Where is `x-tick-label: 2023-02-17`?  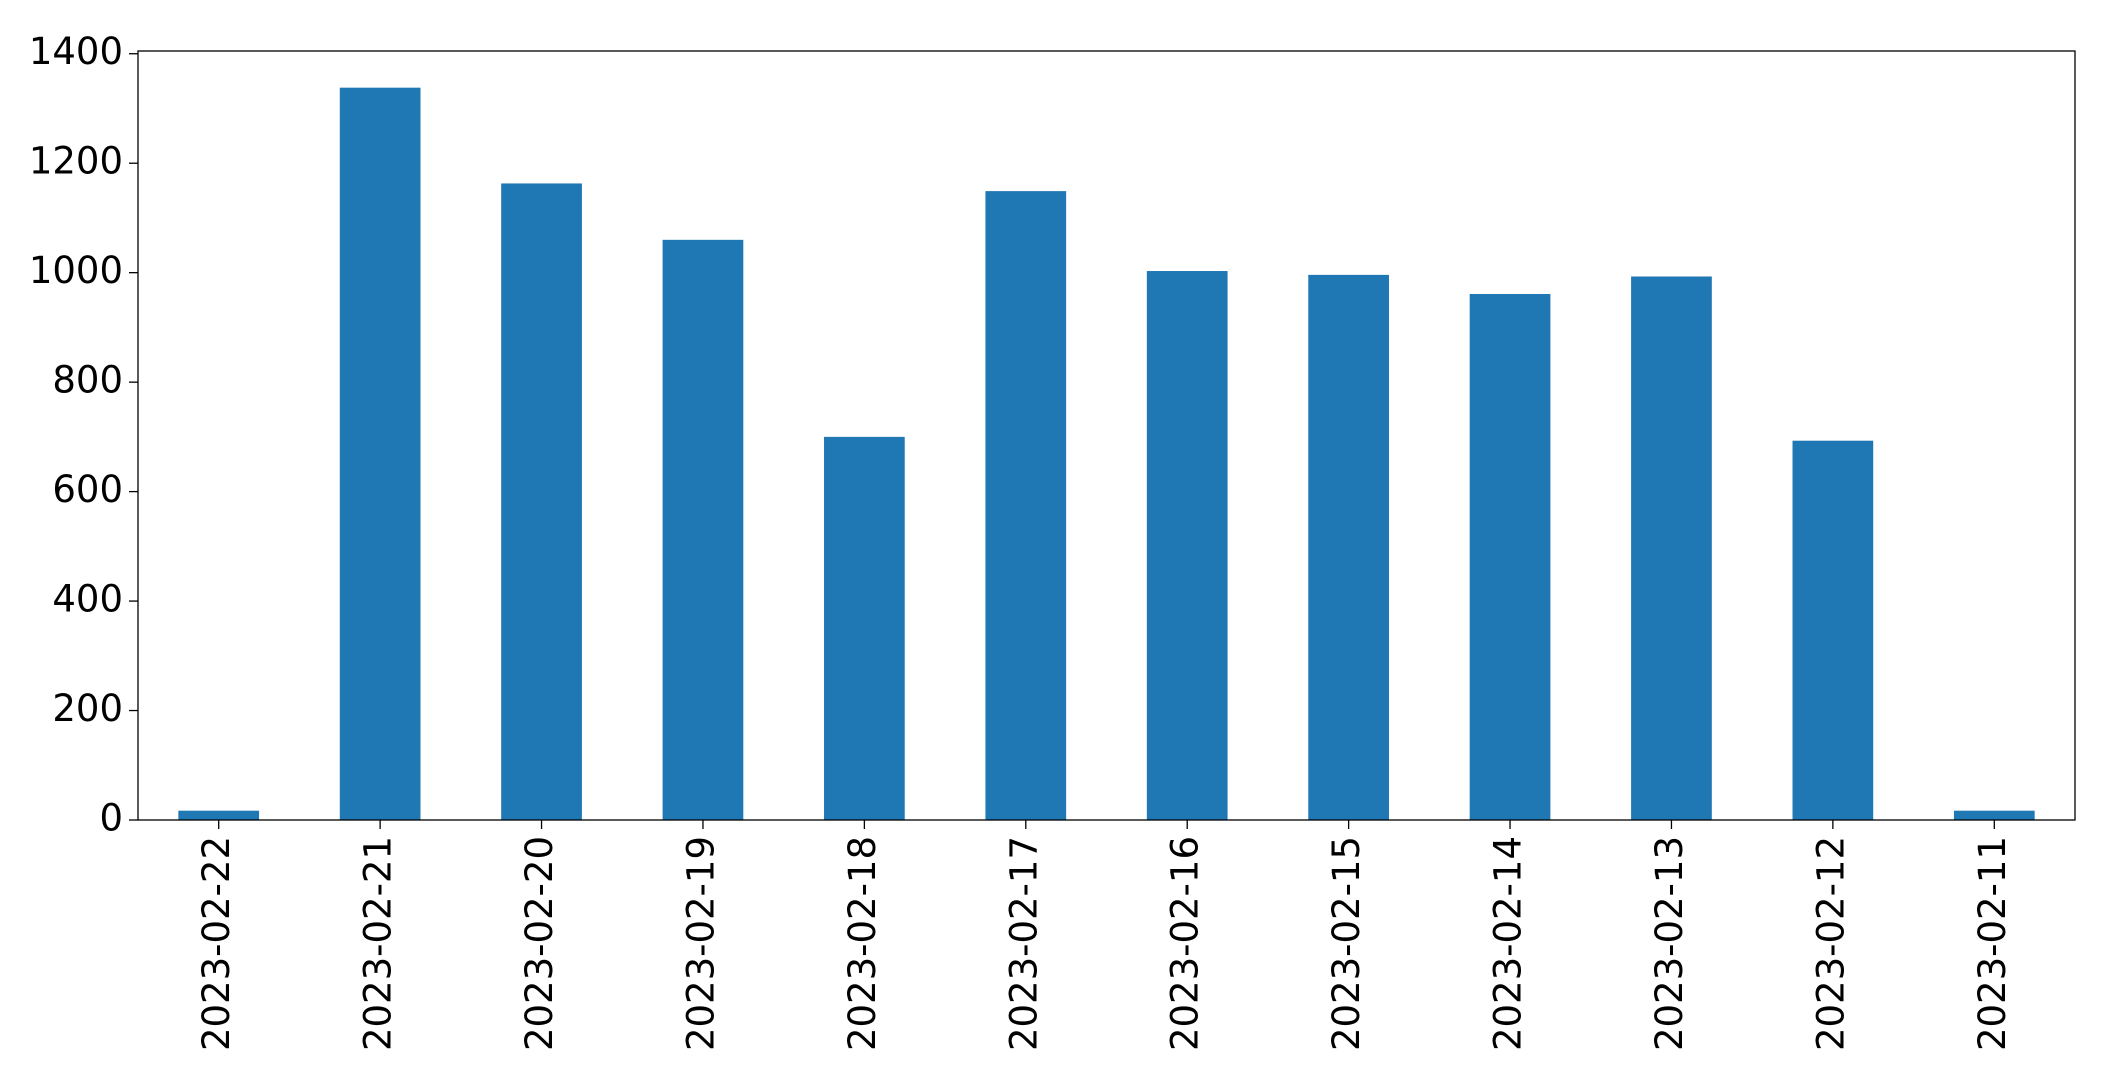
x-tick-label: 2023-02-17 is located at coordinates (1023, 943).